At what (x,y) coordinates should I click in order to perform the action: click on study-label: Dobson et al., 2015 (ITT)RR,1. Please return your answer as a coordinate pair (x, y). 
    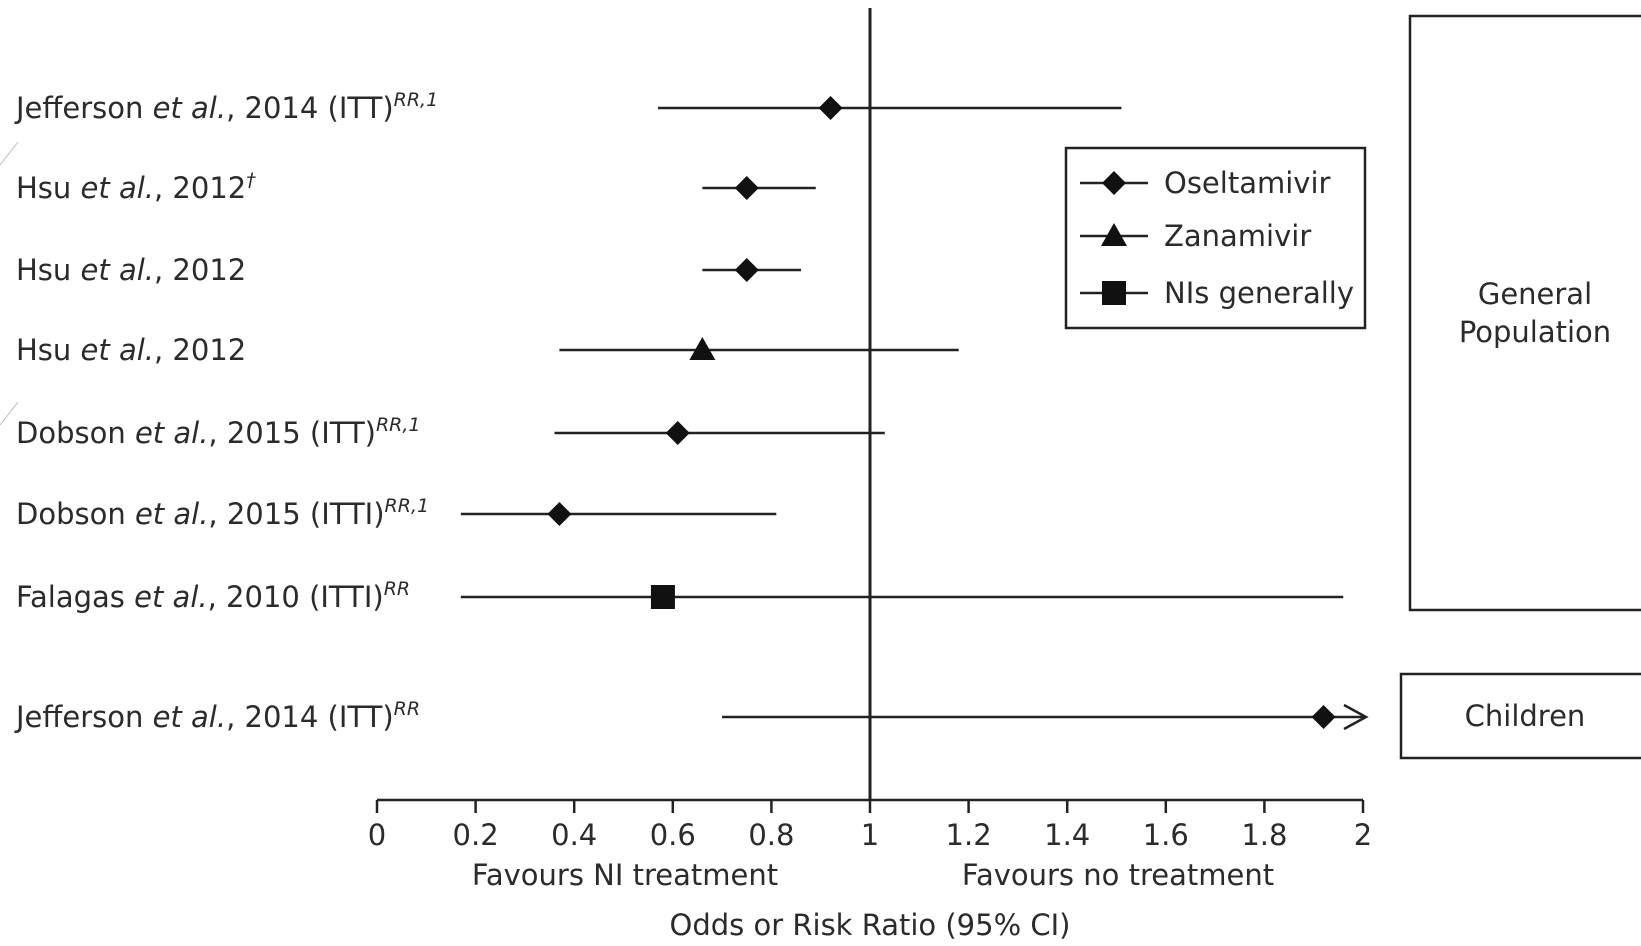
    Looking at the image, I should click on (218, 432).